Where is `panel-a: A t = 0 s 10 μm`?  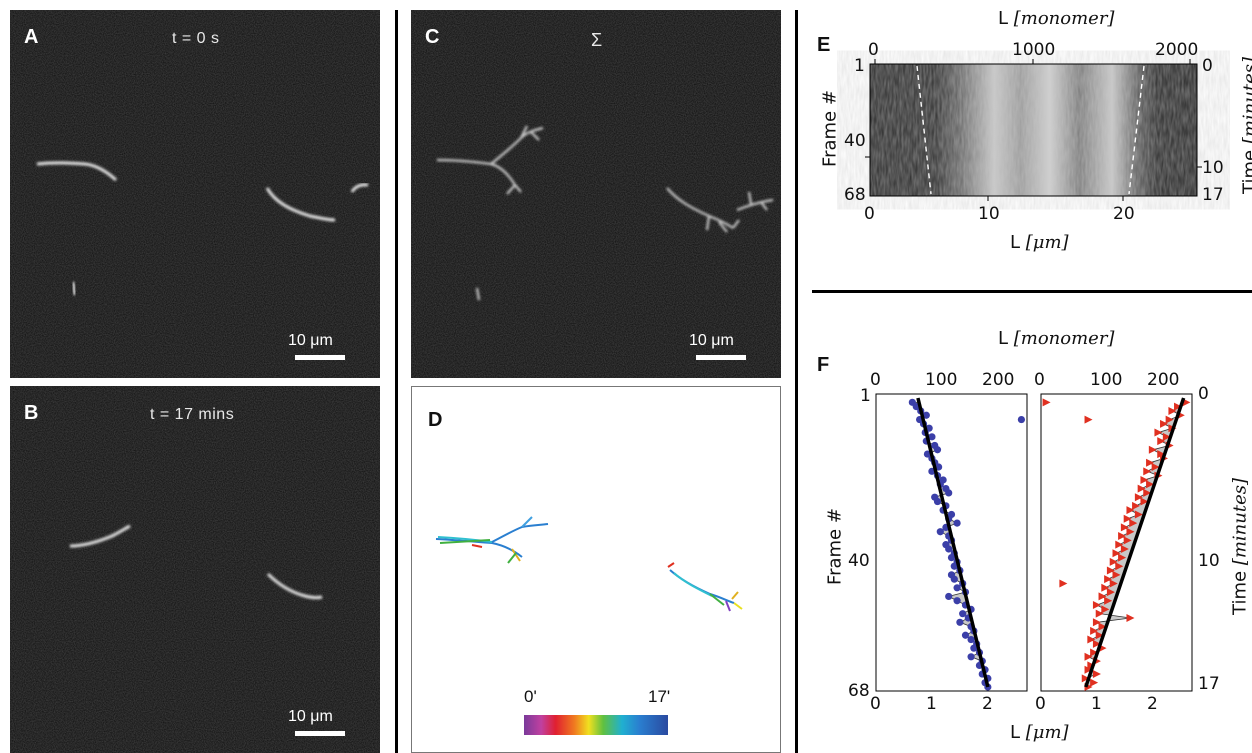
panel-a: A t = 0 s 10 μm is located at coordinates (195, 194).